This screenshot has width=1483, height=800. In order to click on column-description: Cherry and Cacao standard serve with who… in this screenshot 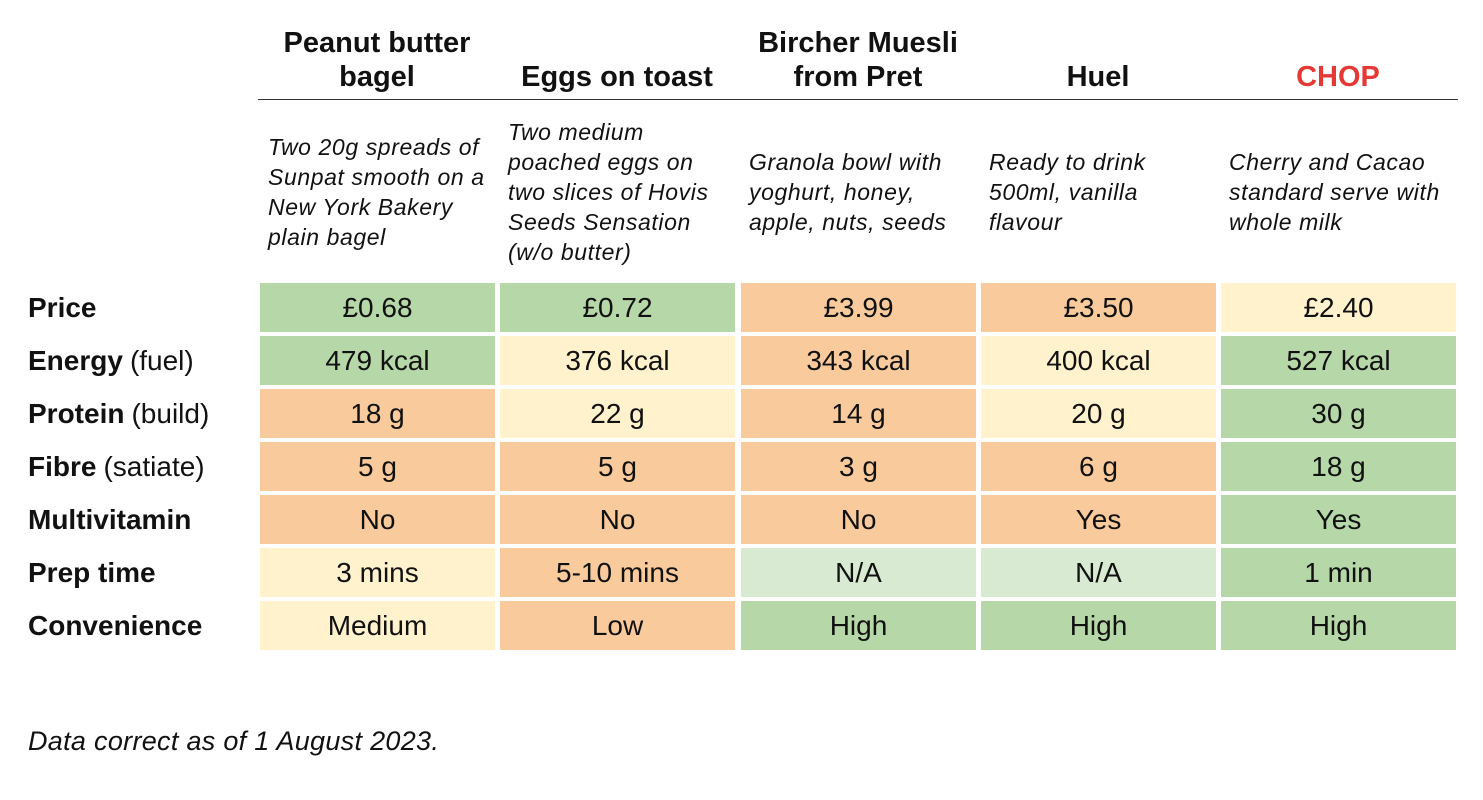, I will do `click(1334, 192)`.